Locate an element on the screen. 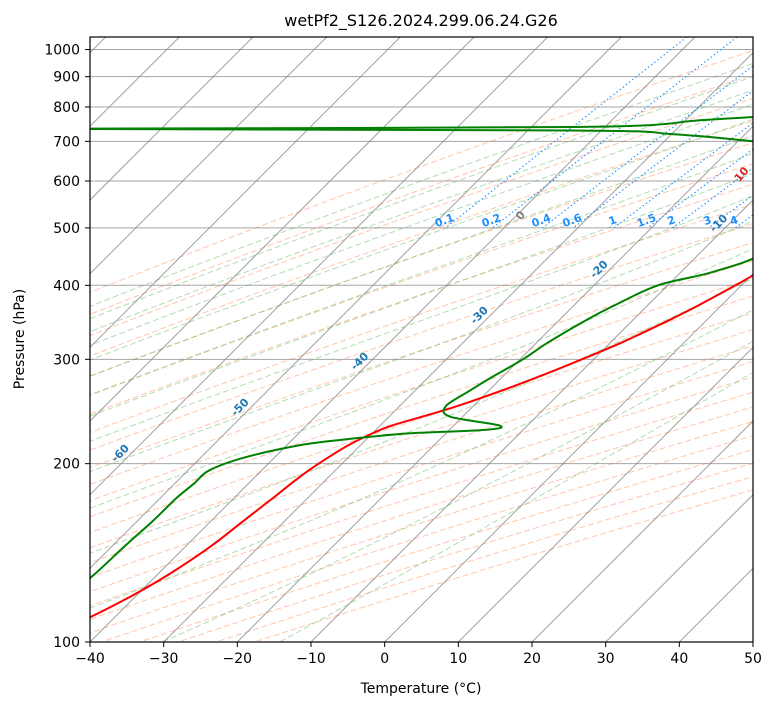  mixing-ratio-label: 0.1 is located at coordinates (444, 220).